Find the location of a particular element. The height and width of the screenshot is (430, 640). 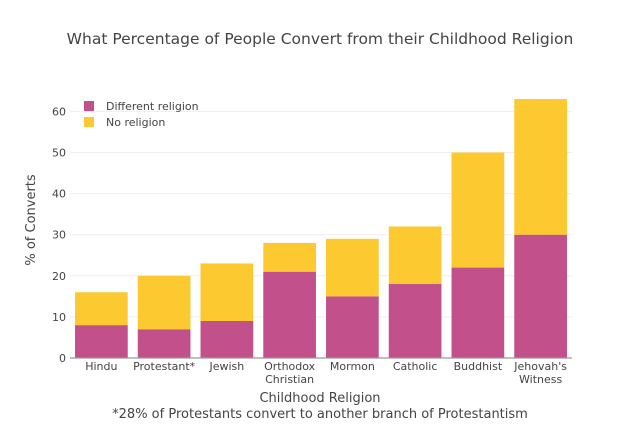

legend-label: No religion is located at coordinates (135, 122).